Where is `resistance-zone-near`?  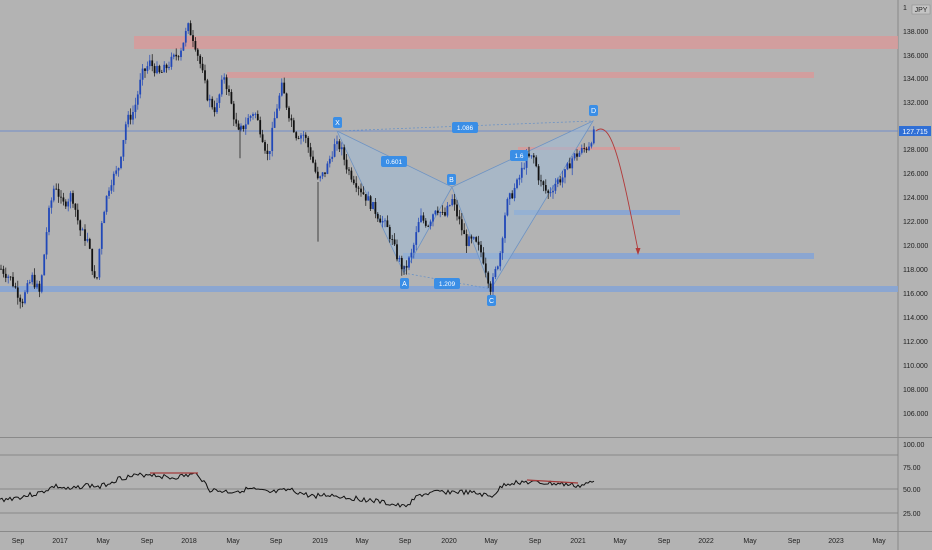
resistance-zone-near is located at coordinates (599, 148).